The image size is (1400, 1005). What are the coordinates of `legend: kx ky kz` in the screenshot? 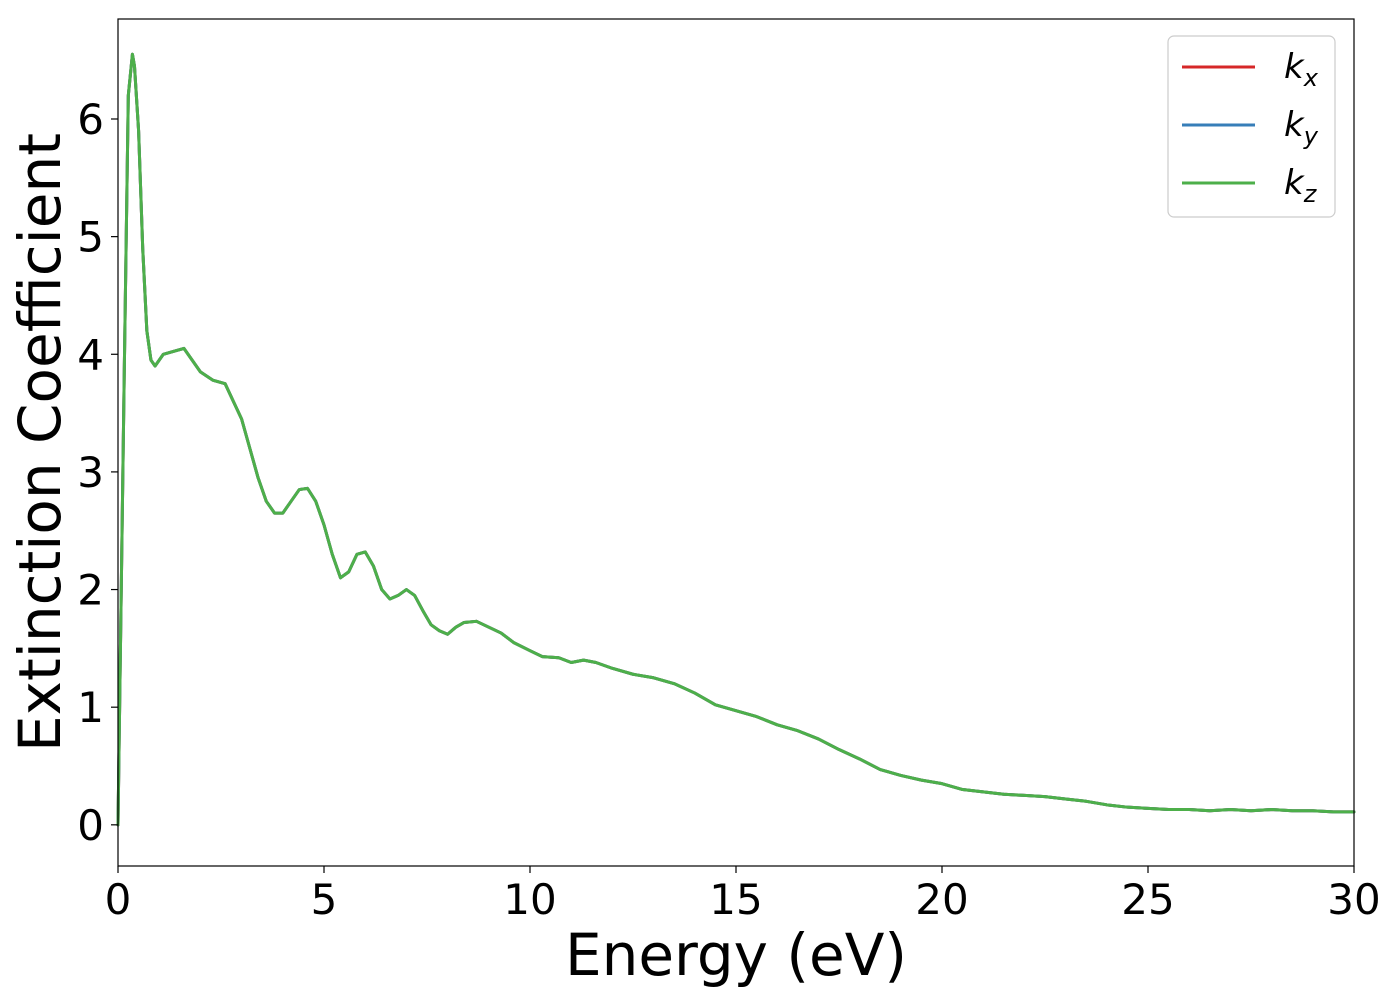 It's located at (1251, 126).